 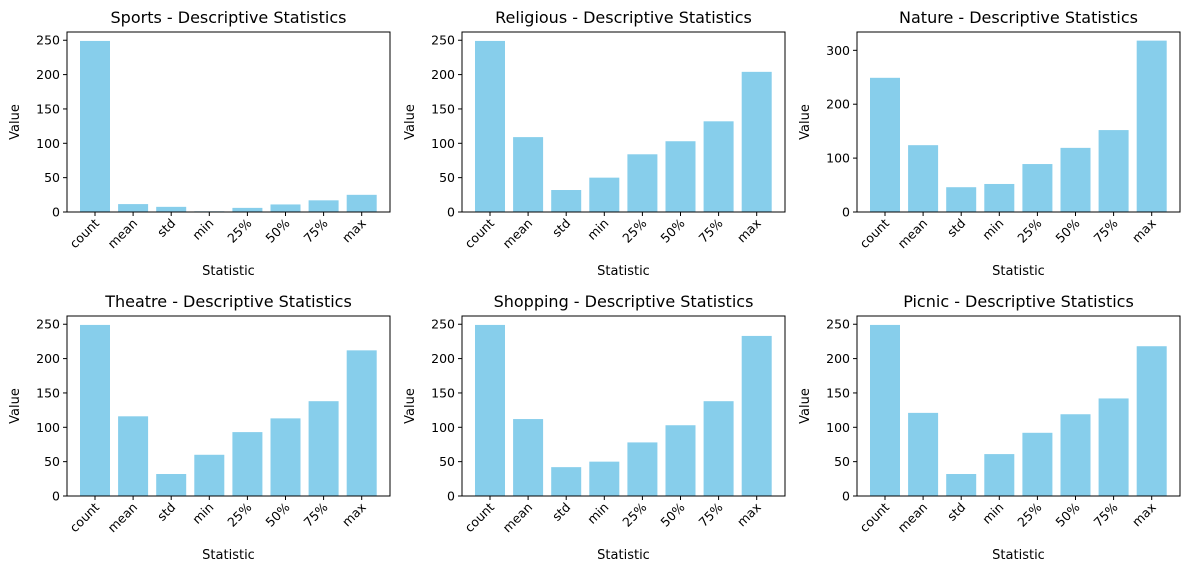 What do you see at coordinates (604, 194) in the screenshot?
I see `bar-min` at bounding box center [604, 194].